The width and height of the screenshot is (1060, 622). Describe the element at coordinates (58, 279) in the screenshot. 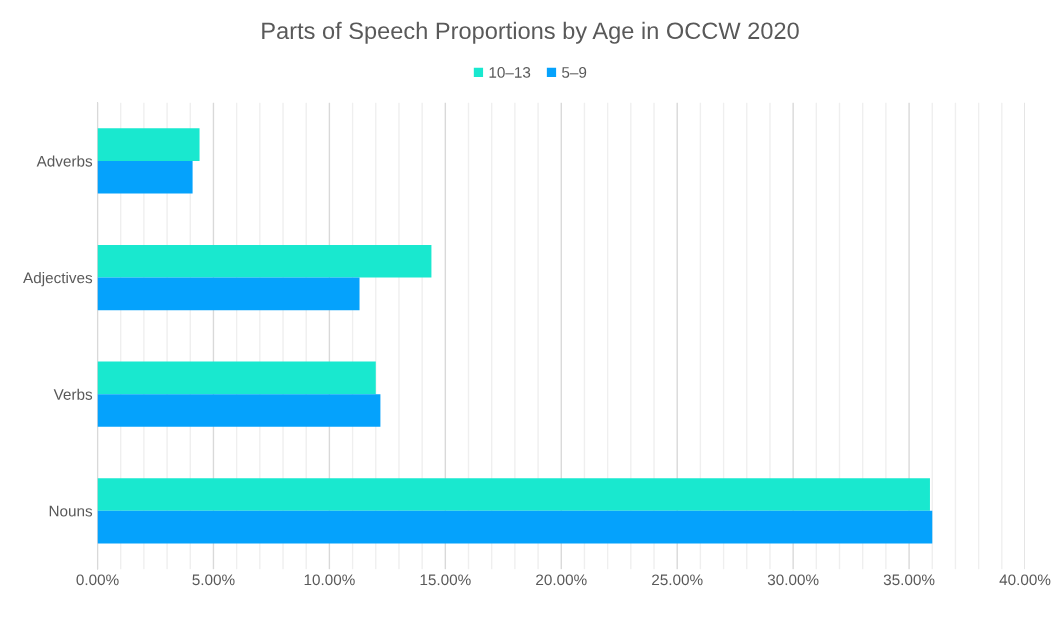

I see `y-tick-label: Adjectives` at that location.